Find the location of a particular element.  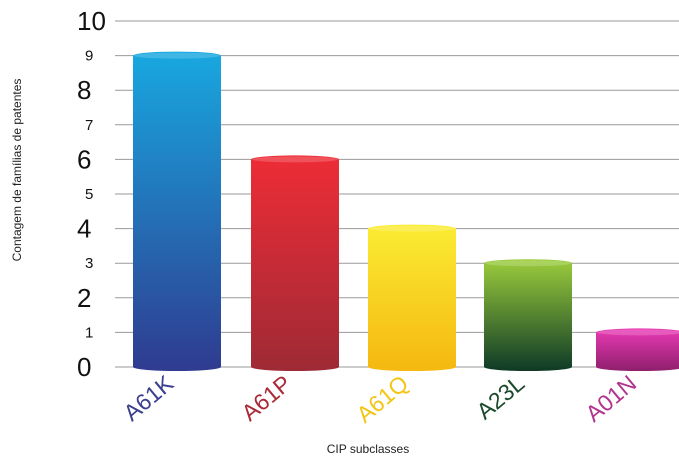

x-tick-label: A01N is located at coordinates (610, 398).